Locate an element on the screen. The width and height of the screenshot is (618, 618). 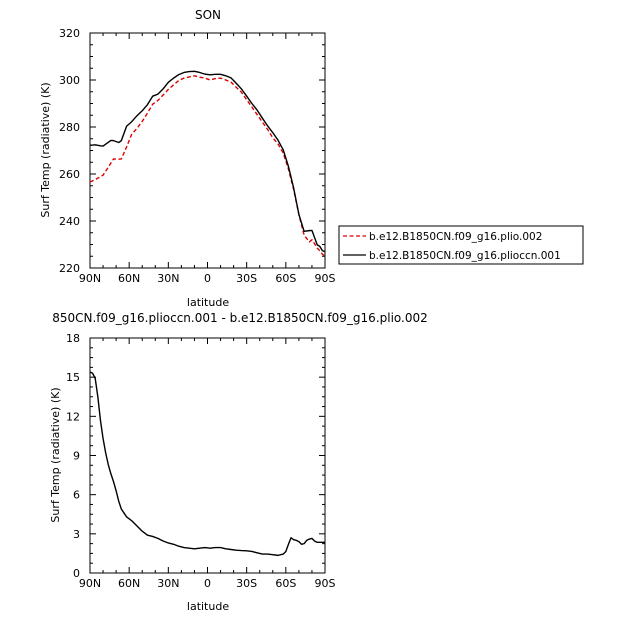
bottom-y-tick-label: 3 is located at coordinates (76, 534).